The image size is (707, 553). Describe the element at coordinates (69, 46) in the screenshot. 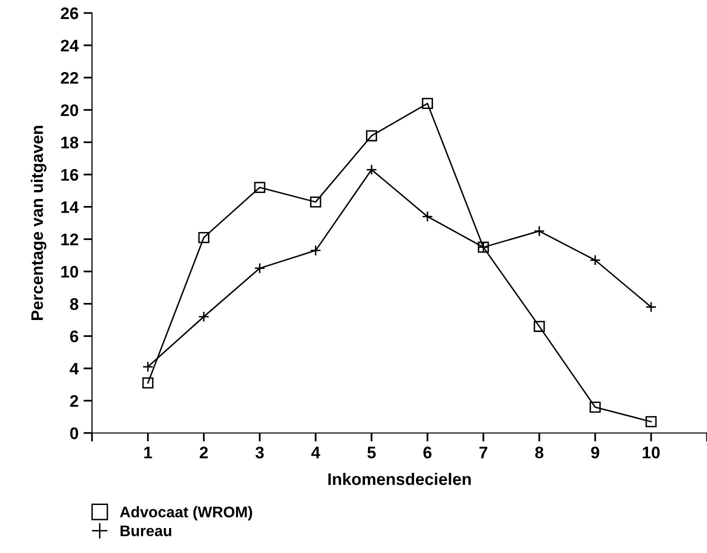

I see `y-tick-label: 24` at that location.